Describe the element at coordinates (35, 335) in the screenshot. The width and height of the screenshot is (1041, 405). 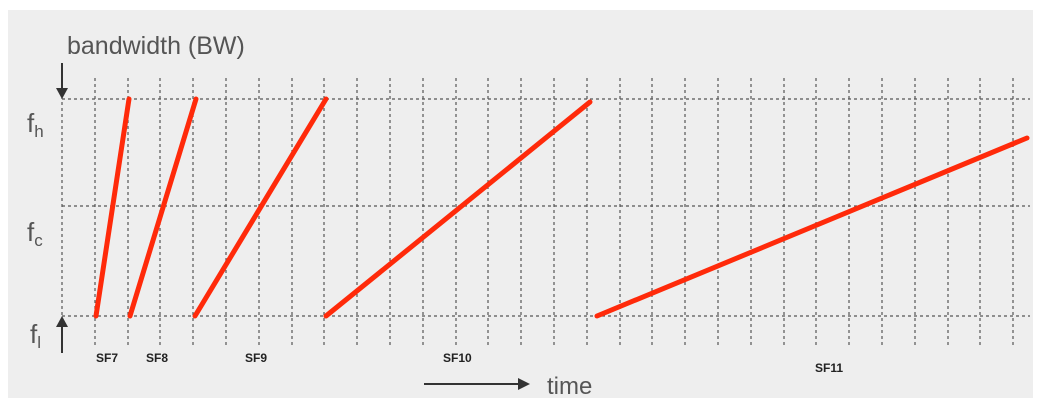
I see `label-f-low: fl` at that location.